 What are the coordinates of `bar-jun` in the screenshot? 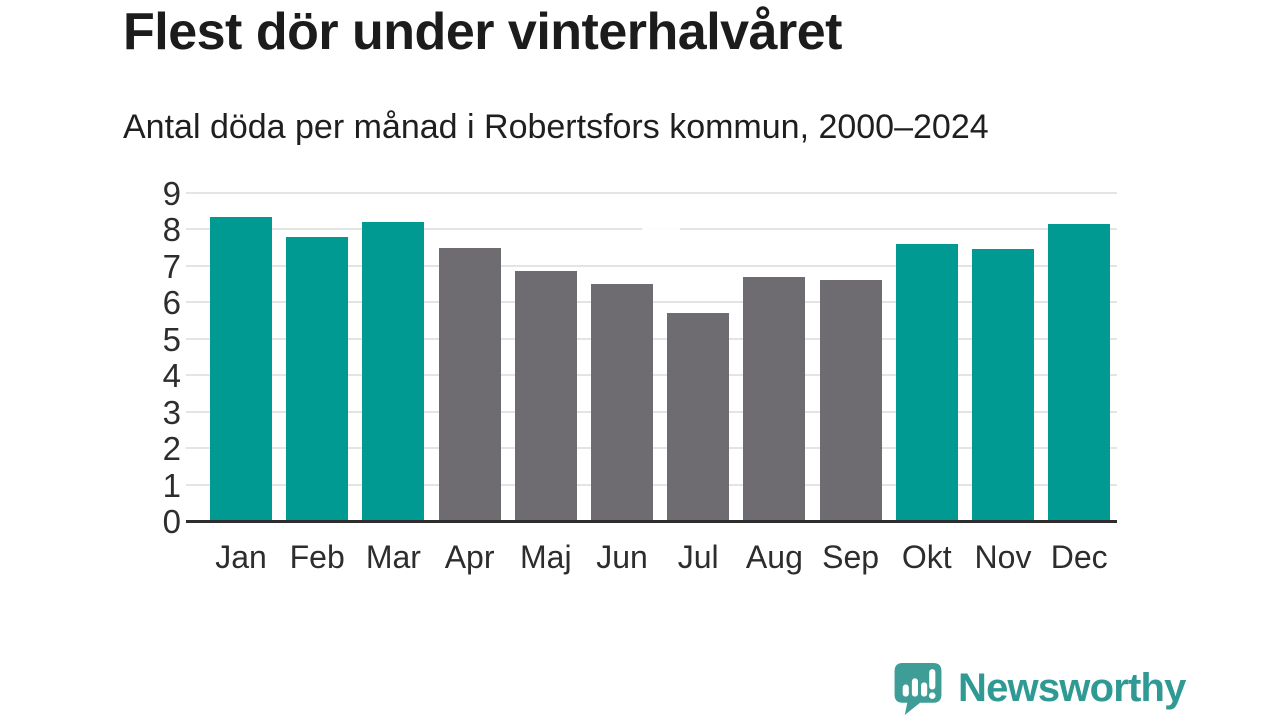 It's located at (622, 402).